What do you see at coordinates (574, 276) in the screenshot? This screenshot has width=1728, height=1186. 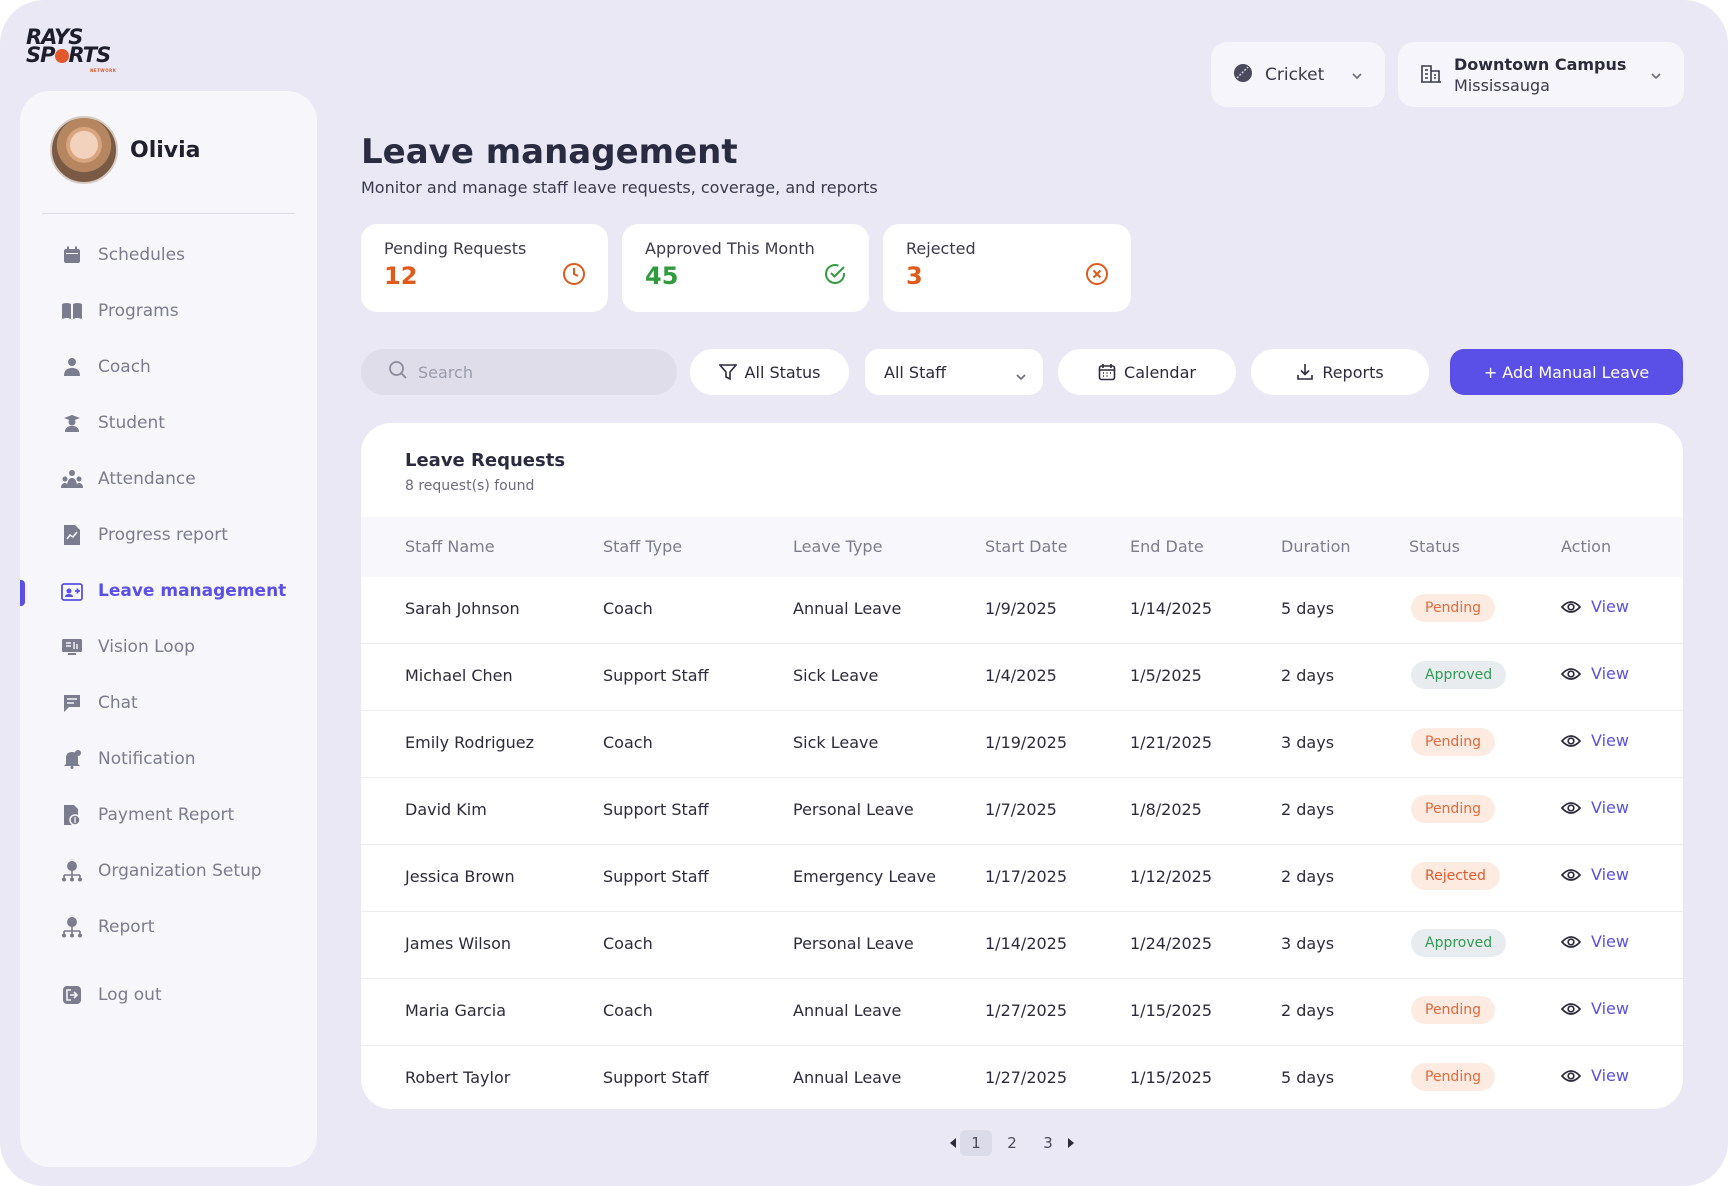 I see `clock-icon` at bounding box center [574, 276].